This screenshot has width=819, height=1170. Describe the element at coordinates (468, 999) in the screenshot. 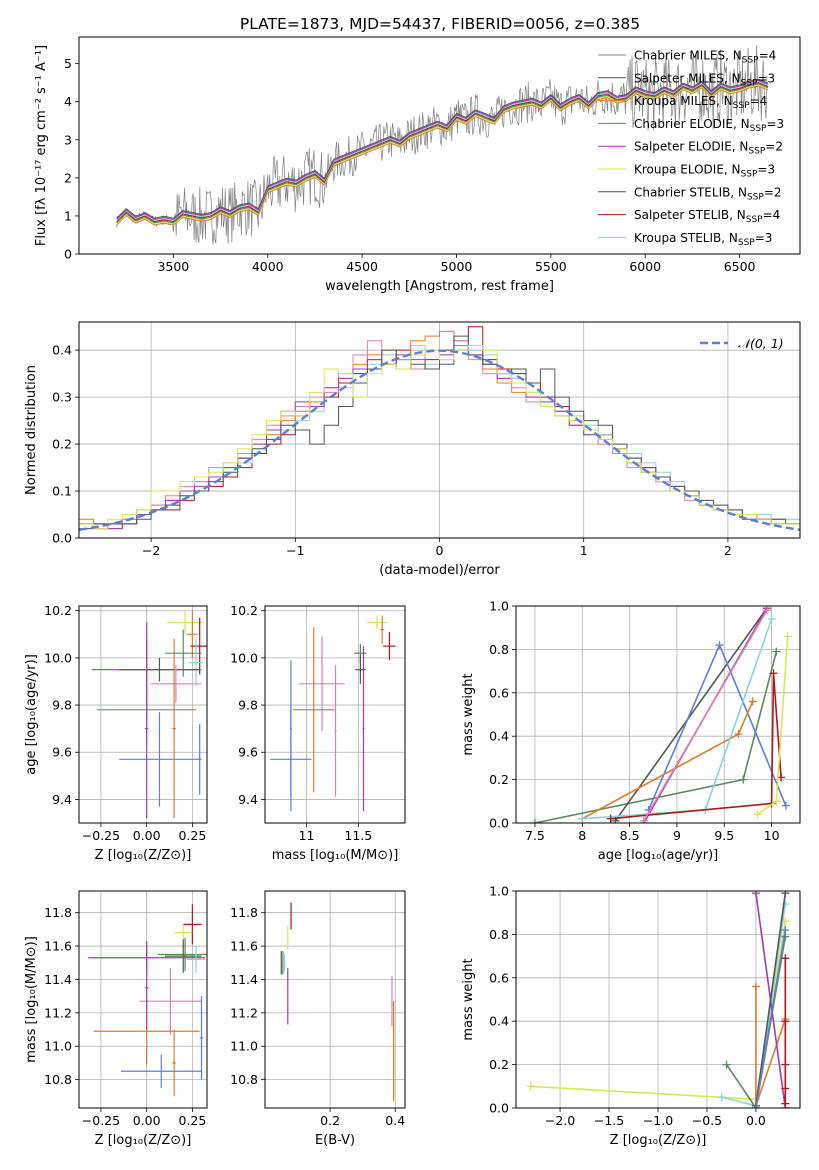

I see `y-axis-label: mass weight` at that location.